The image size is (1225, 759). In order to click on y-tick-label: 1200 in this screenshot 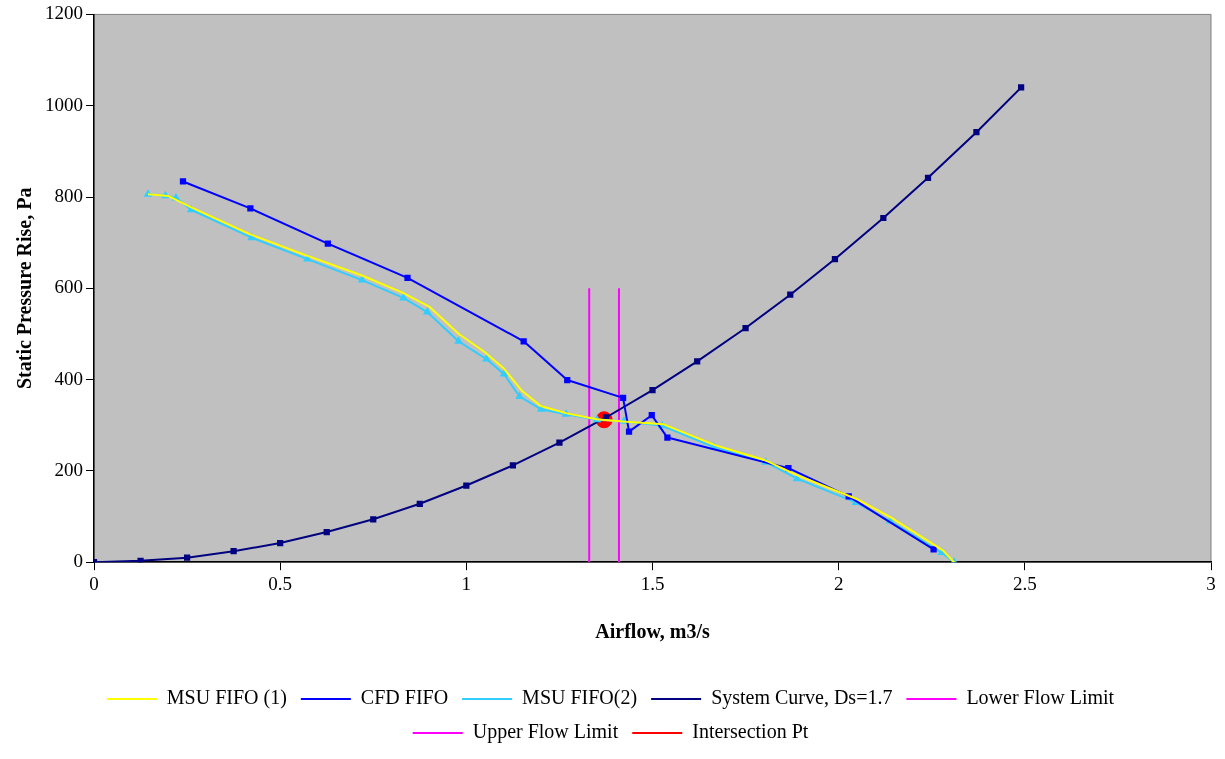, I will do `click(64, 13)`.